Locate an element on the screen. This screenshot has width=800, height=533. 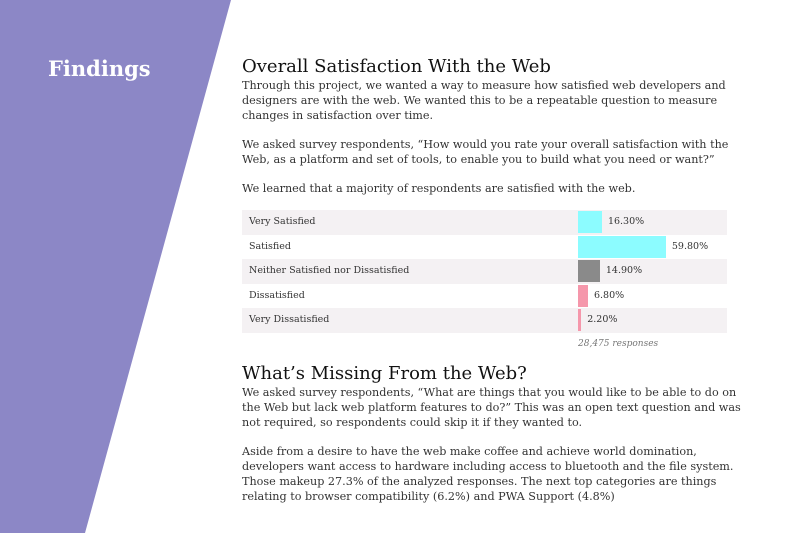
value-label: 6.80% is located at coordinates (609, 295).